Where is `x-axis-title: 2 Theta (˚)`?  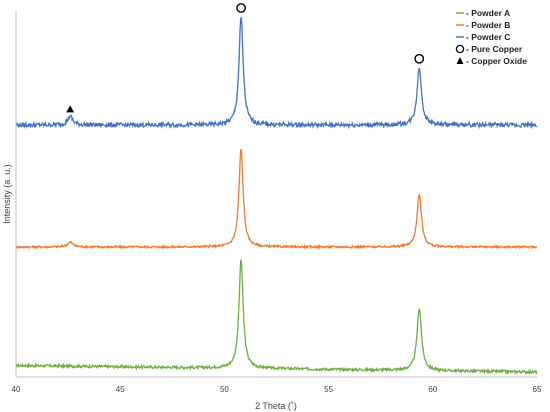 x-axis-title: 2 Theta (˚) is located at coordinates (276, 406).